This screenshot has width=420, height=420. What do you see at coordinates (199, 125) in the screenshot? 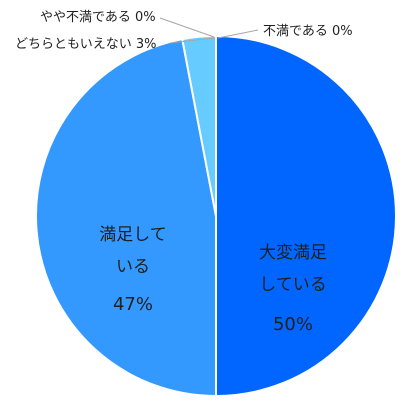
I see `slice-neutral` at bounding box center [199, 125].